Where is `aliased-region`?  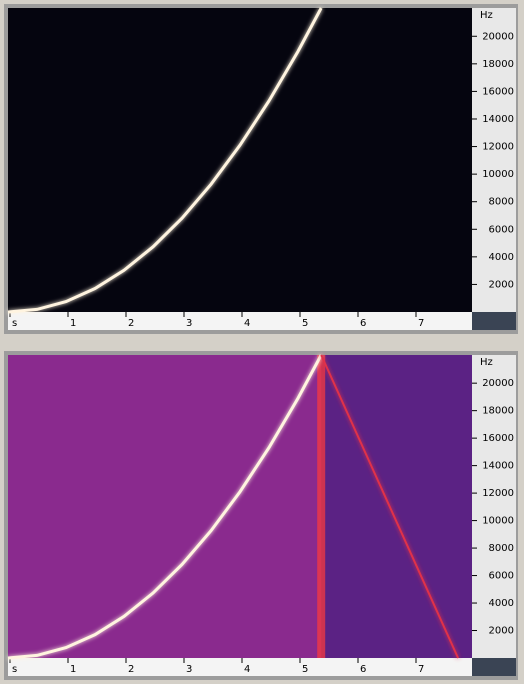
aliased-region is located at coordinates (396, 506).